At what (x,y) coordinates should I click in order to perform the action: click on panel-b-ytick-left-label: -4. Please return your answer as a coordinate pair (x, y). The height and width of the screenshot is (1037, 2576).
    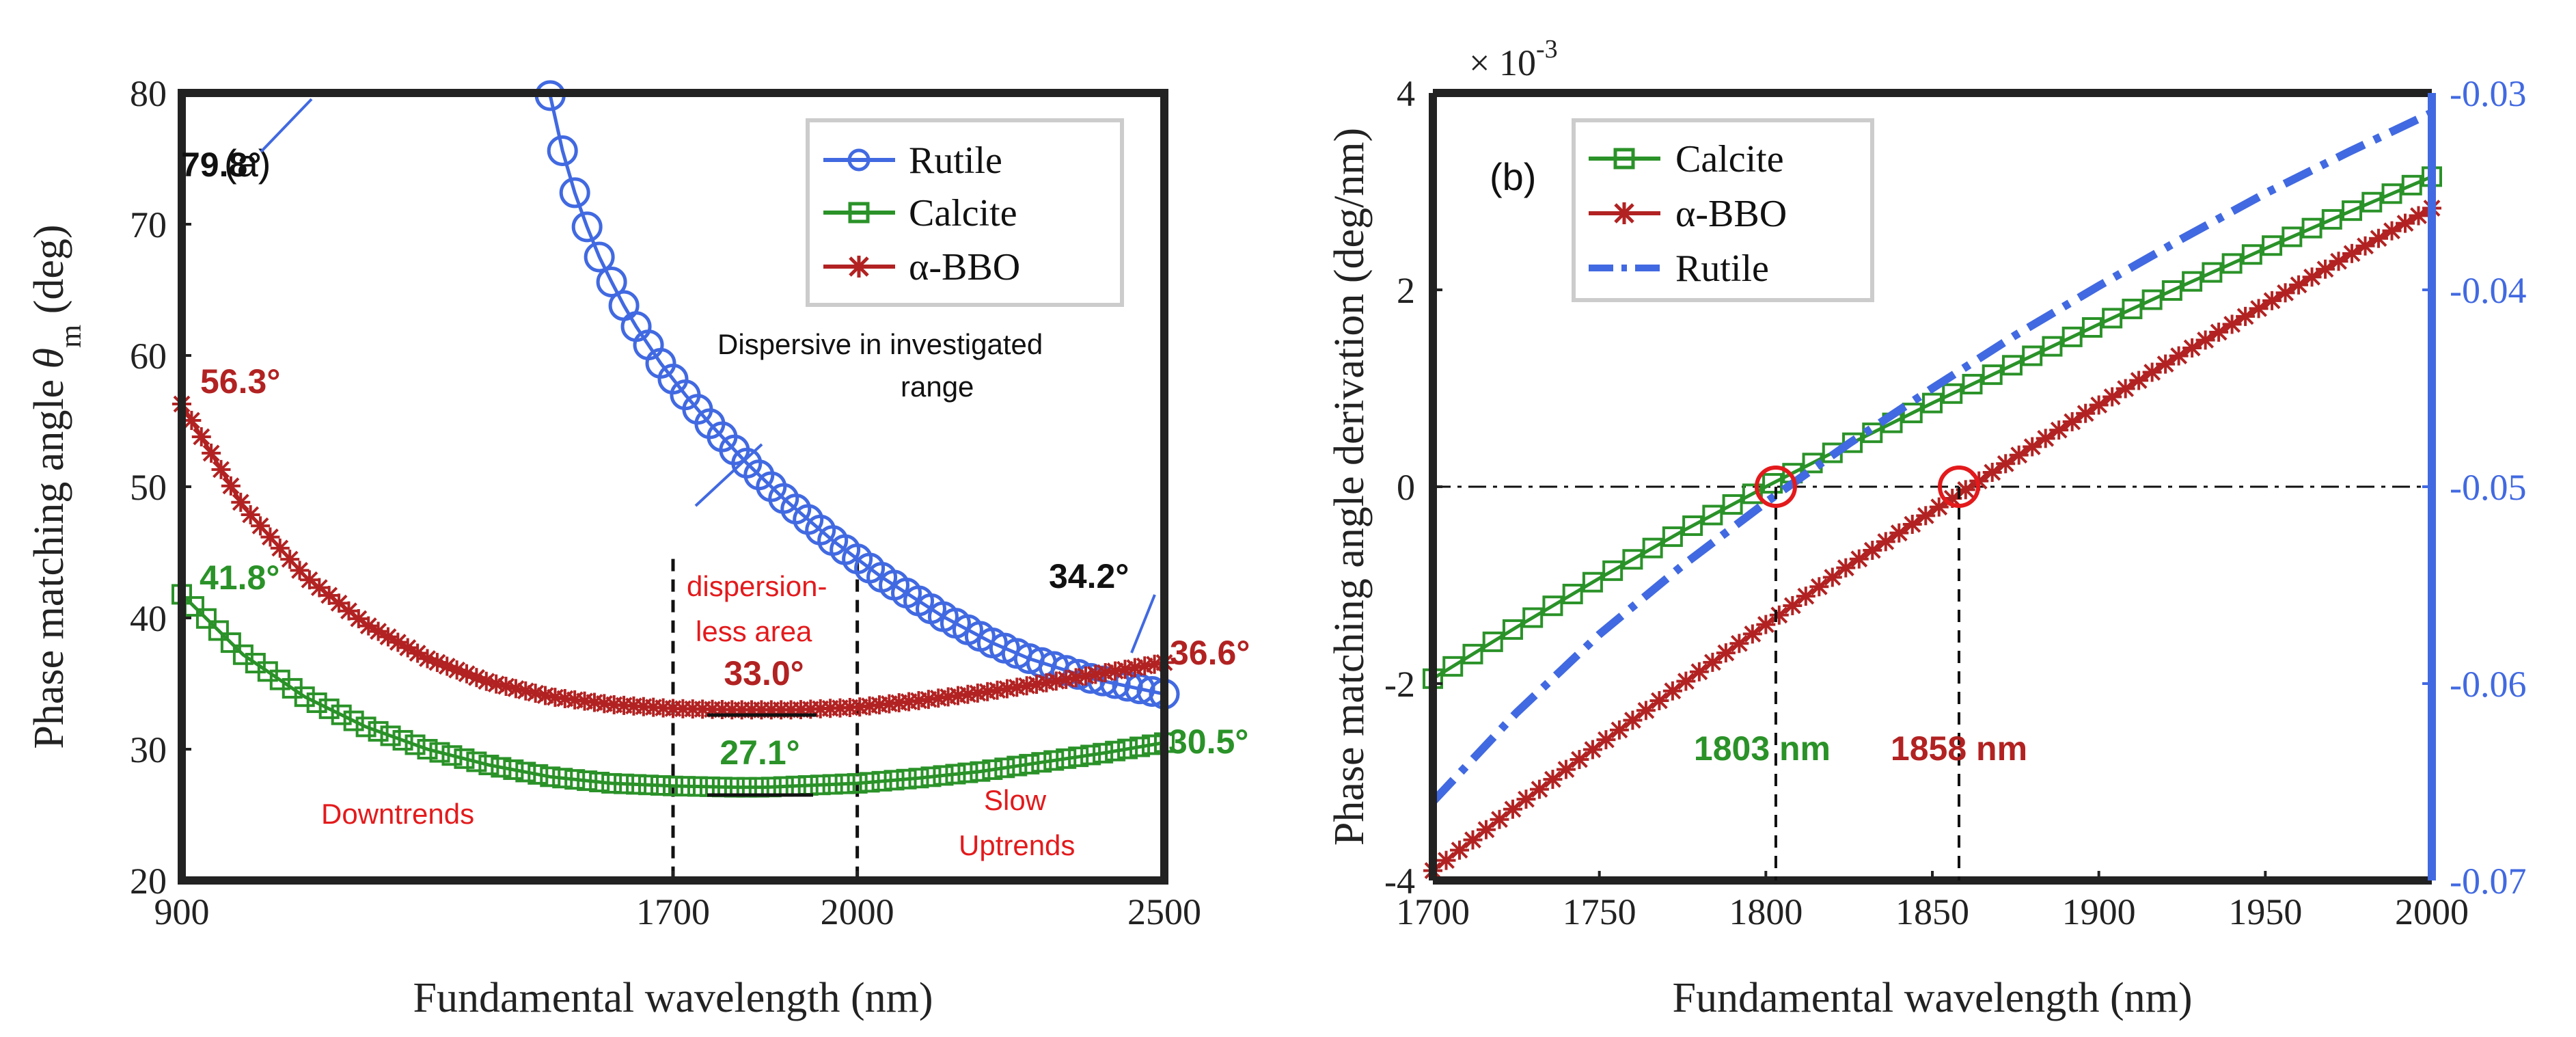
    Looking at the image, I should click on (1399, 881).